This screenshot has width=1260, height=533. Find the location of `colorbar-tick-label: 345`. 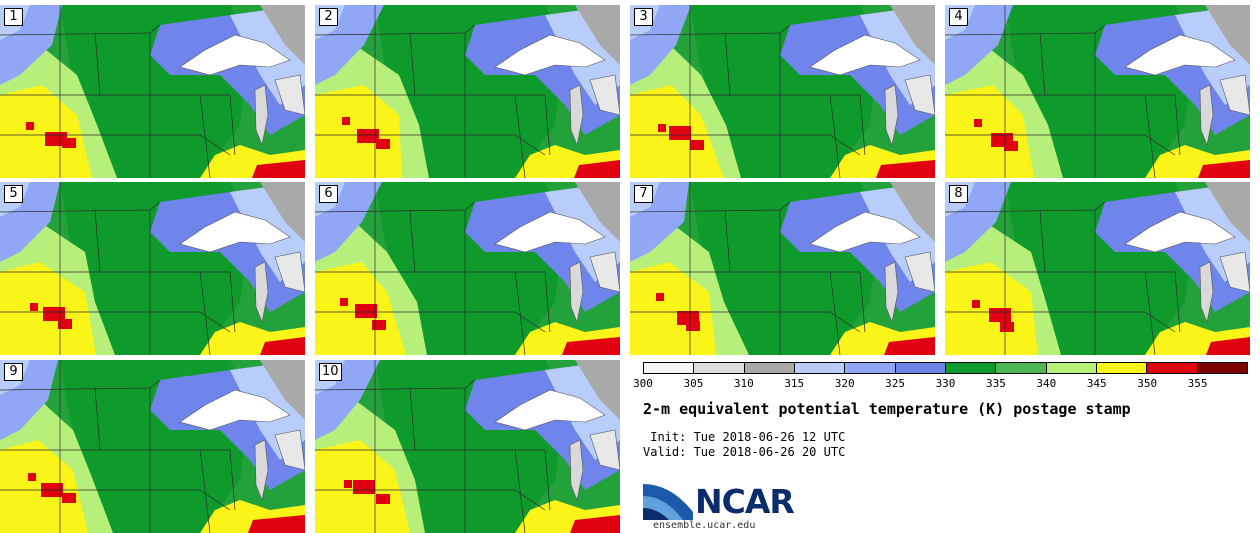

colorbar-tick-label: 345 is located at coordinates (1096, 383).